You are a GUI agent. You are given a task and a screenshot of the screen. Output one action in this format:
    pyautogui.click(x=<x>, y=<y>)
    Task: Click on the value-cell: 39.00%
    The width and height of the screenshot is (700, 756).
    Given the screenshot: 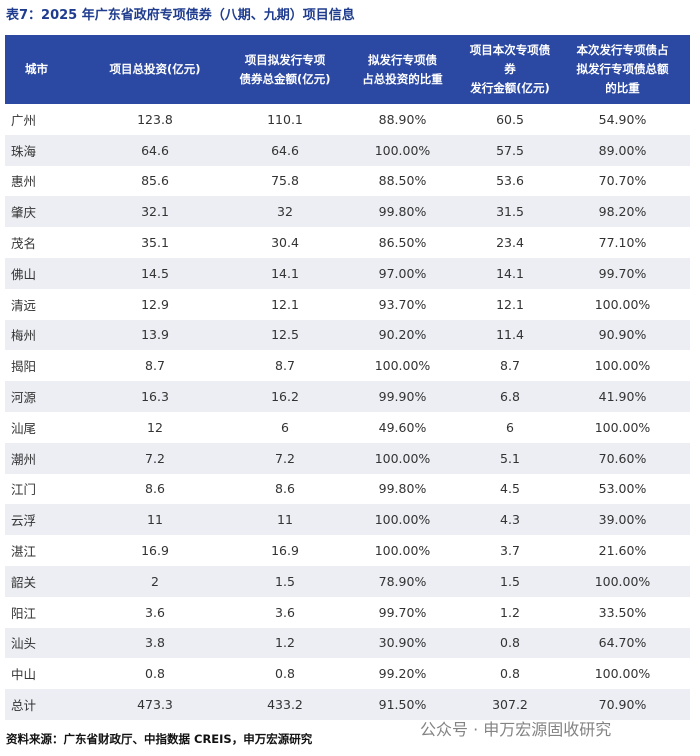 What is the action you would take?
    pyautogui.click(x=622, y=520)
    